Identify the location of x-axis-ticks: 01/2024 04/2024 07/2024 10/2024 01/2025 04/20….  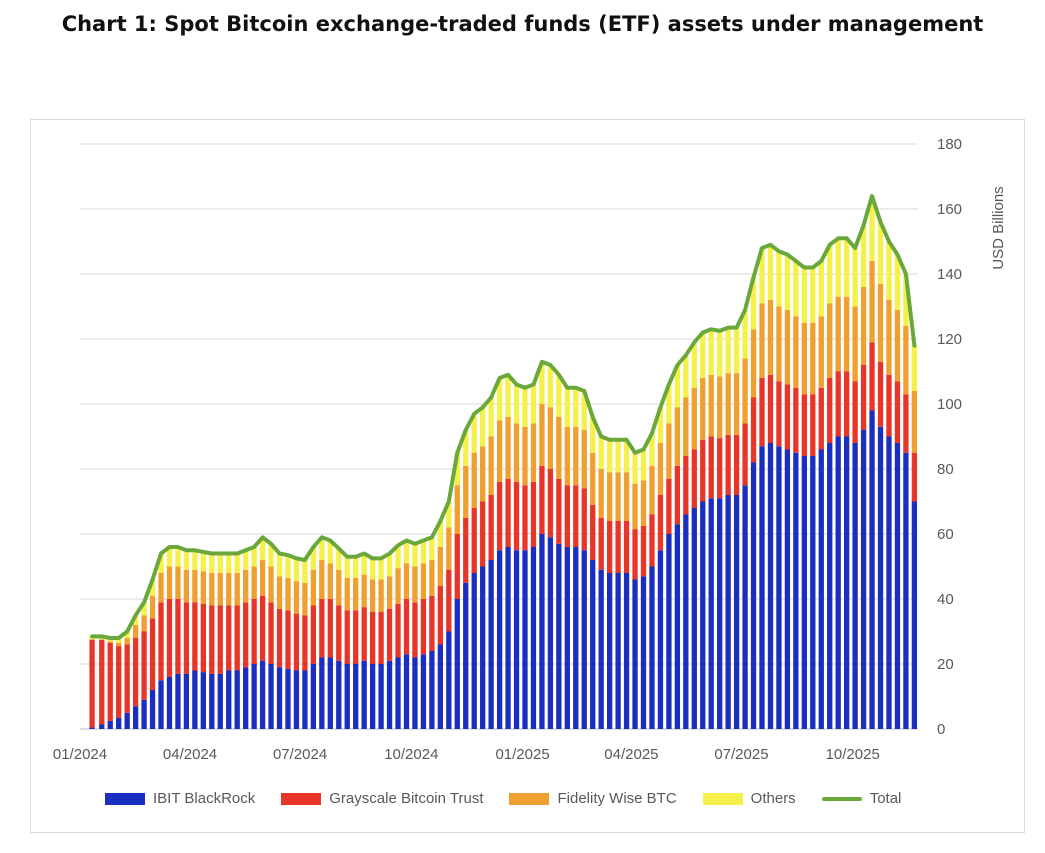
(466, 754).